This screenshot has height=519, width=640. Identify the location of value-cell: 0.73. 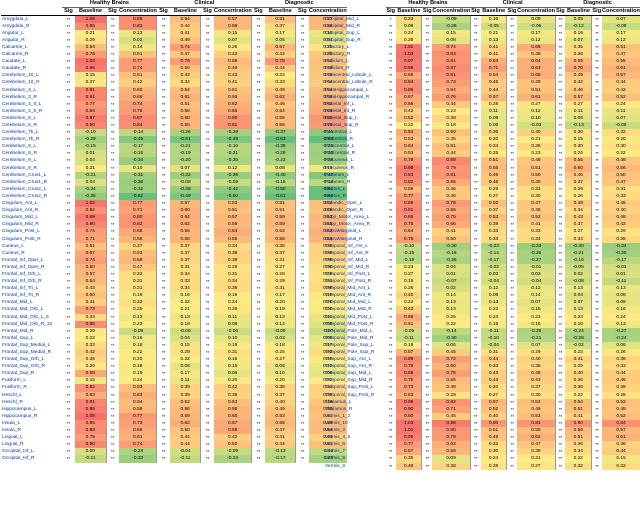
(408, 388).